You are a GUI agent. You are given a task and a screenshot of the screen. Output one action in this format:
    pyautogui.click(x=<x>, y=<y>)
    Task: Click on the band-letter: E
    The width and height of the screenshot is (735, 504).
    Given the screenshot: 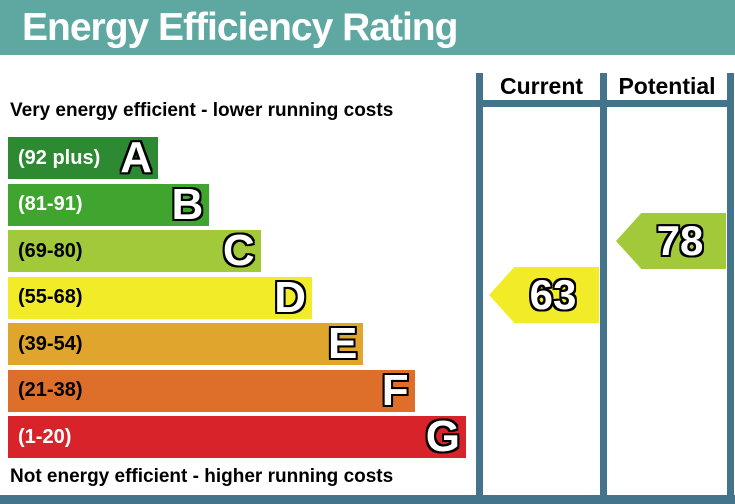 What is the action you would take?
    pyautogui.click(x=342, y=343)
    